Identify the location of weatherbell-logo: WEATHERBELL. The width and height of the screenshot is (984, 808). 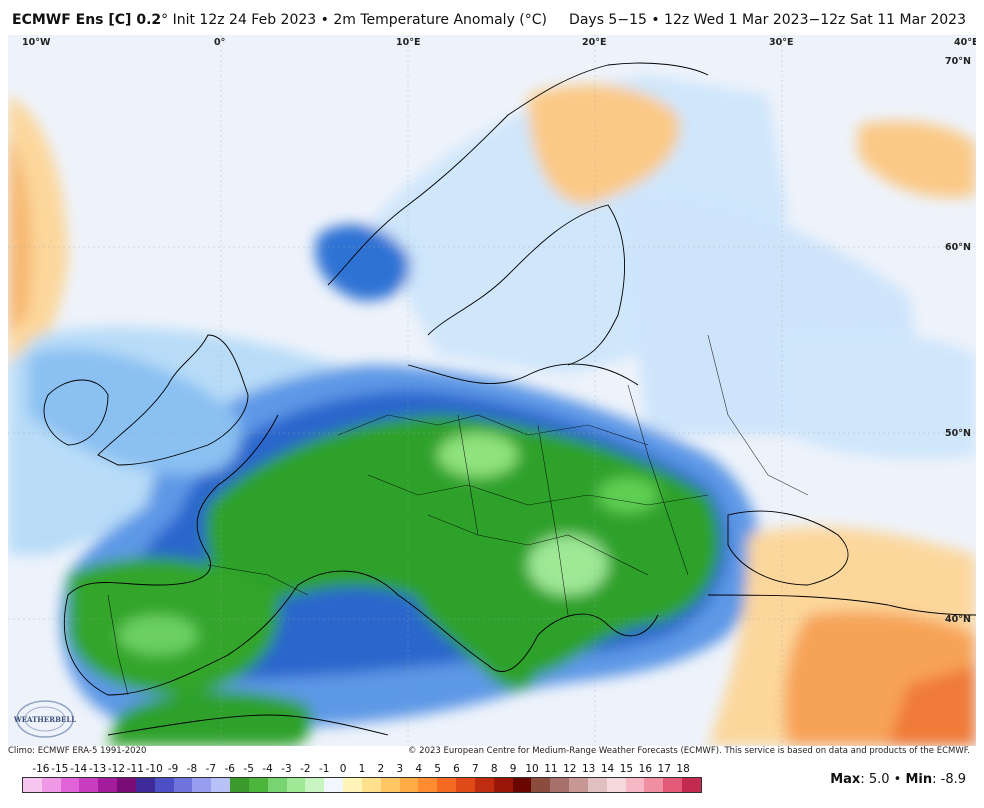
(45, 719).